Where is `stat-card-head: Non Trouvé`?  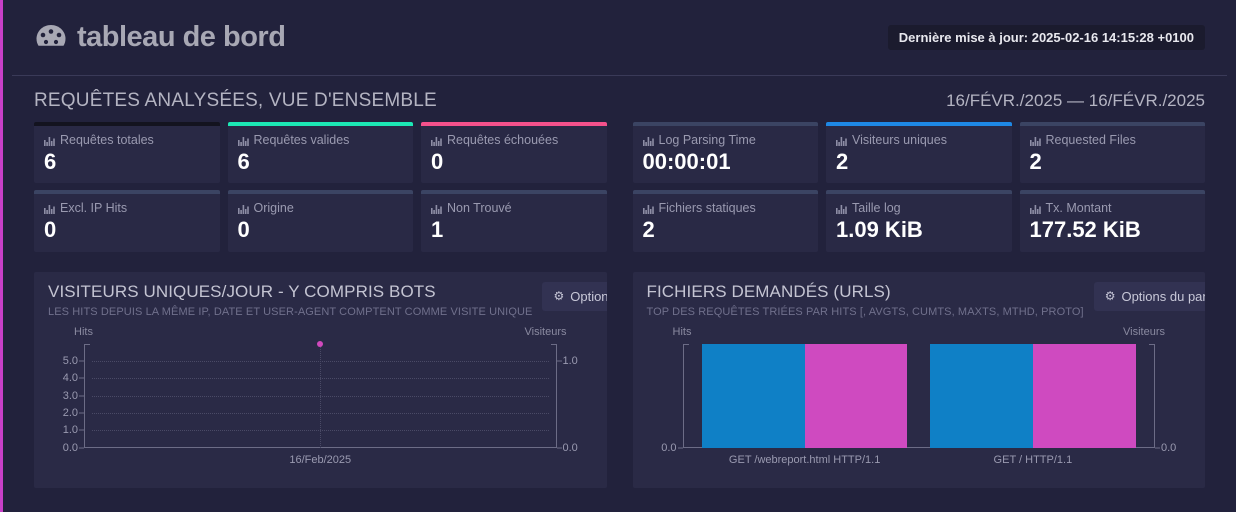
stat-card-head: Non Trouvé is located at coordinates (514, 208).